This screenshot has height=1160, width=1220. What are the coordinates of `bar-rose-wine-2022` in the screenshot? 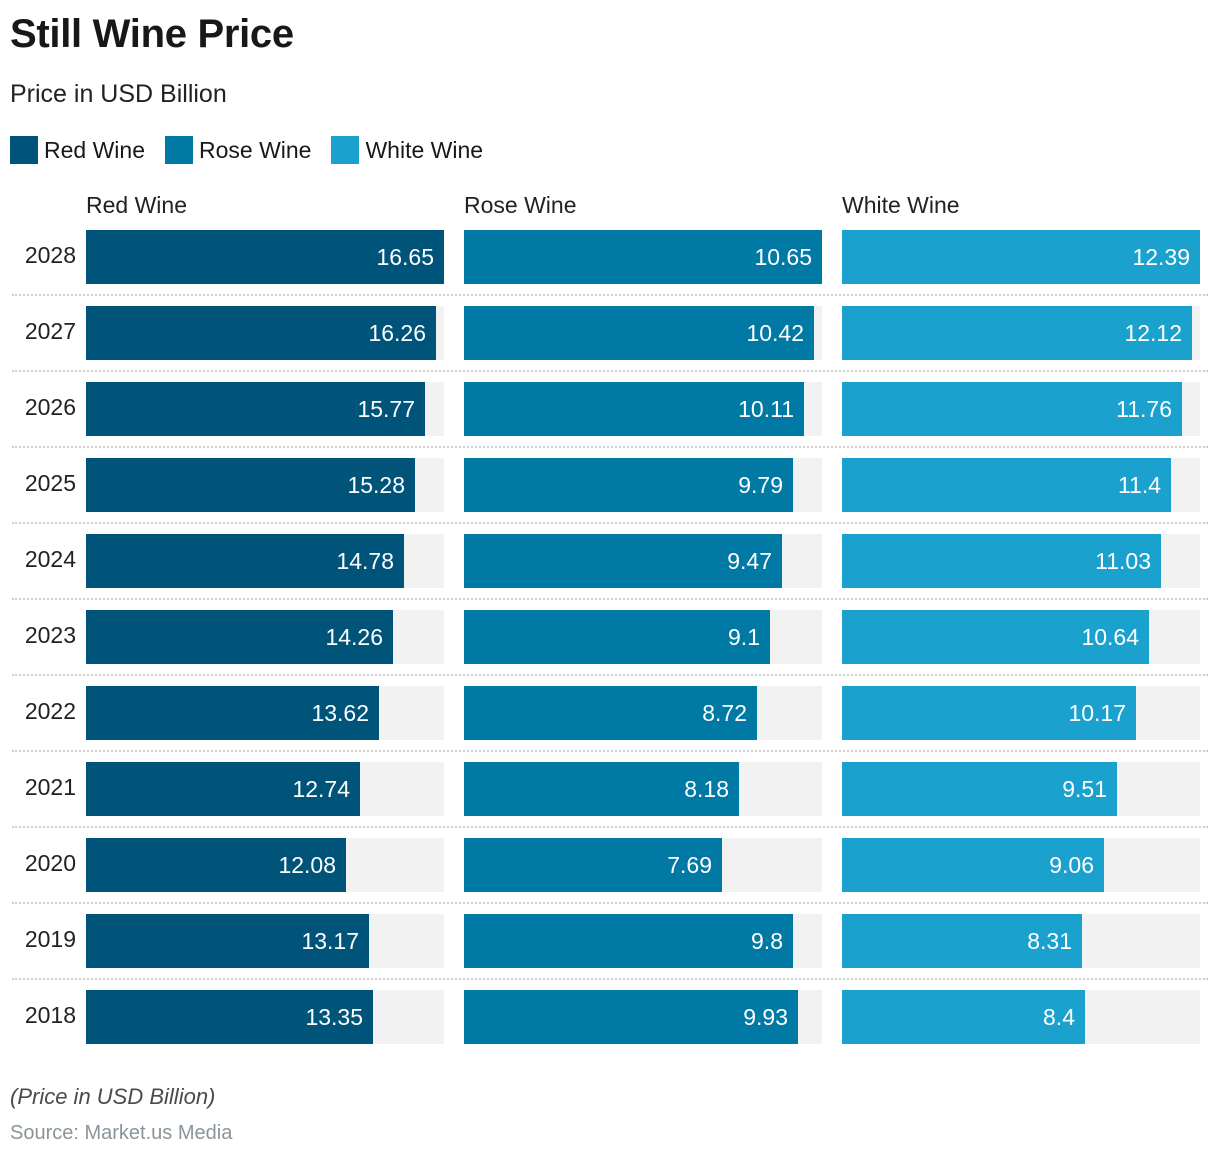 It's located at (610, 713).